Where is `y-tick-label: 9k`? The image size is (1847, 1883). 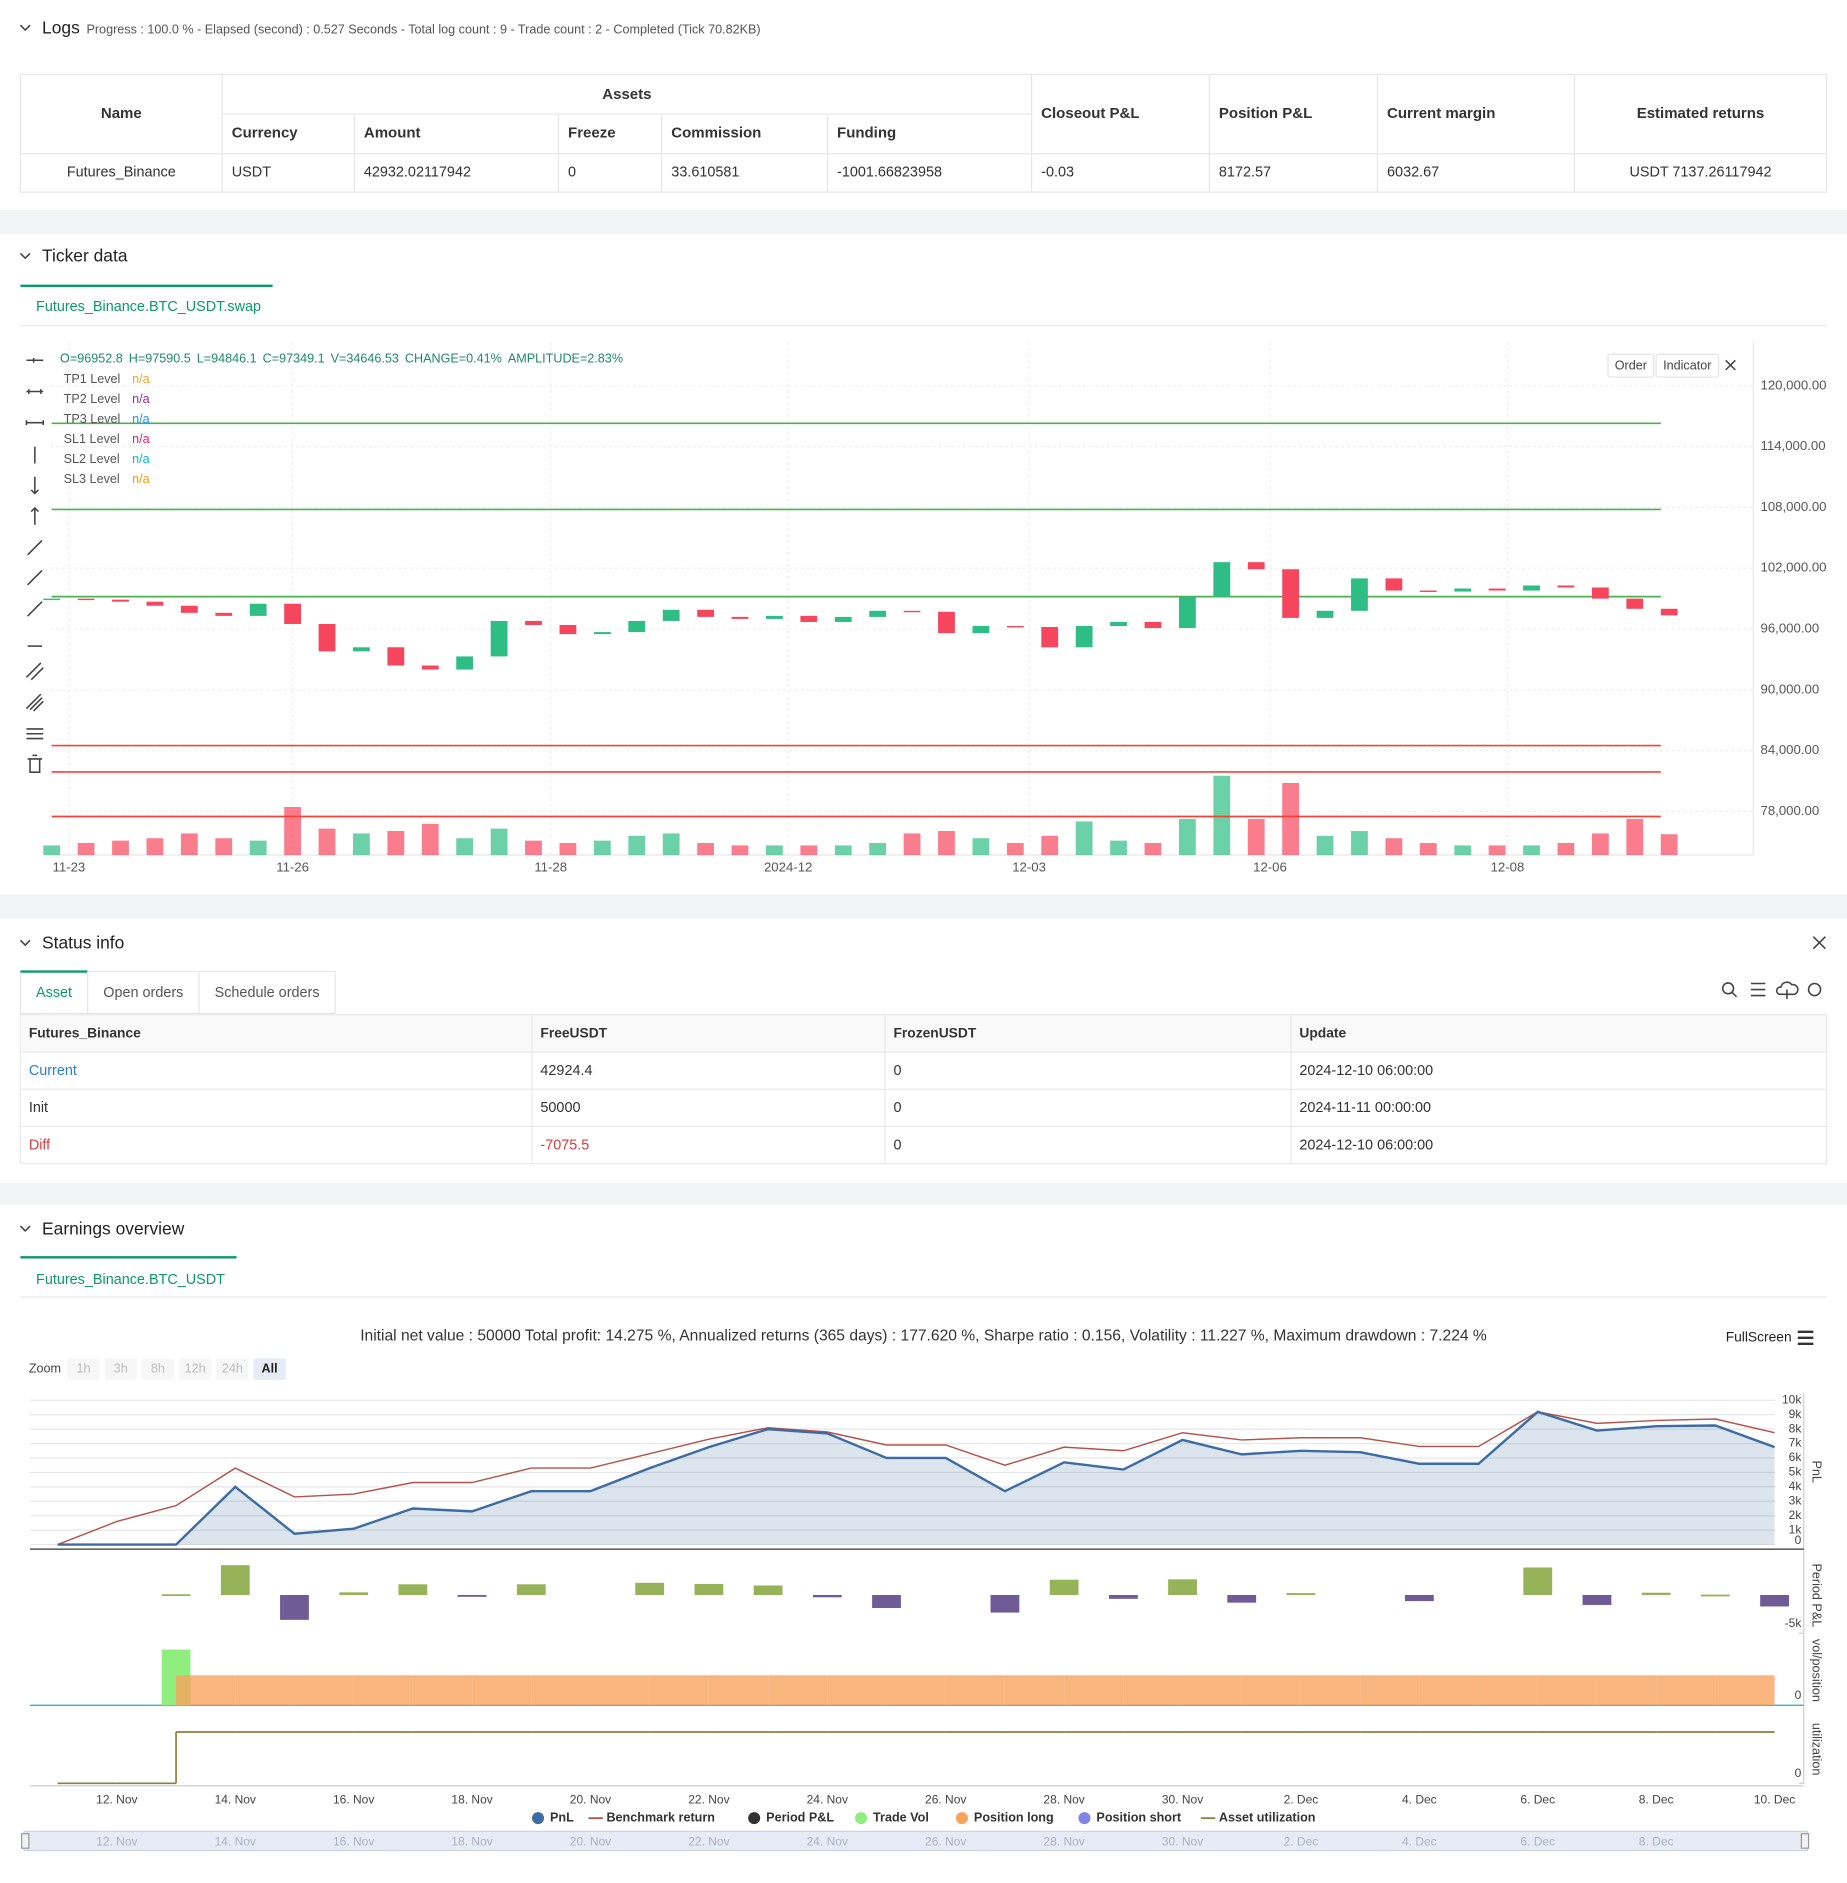 y-tick-label: 9k is located at coordinates (1796, 1414).